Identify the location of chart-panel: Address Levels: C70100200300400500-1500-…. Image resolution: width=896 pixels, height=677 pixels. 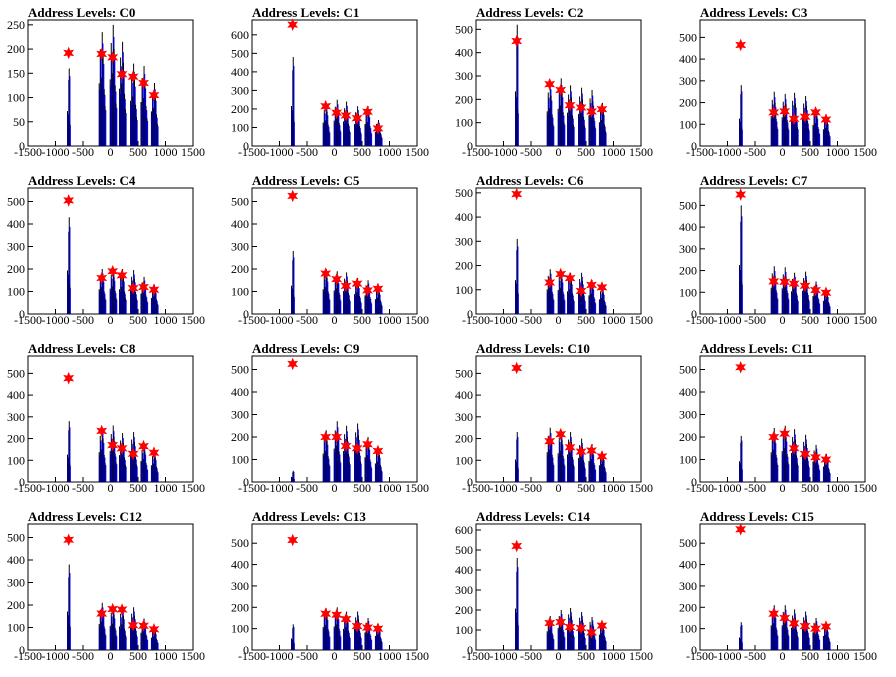
(778, 250).